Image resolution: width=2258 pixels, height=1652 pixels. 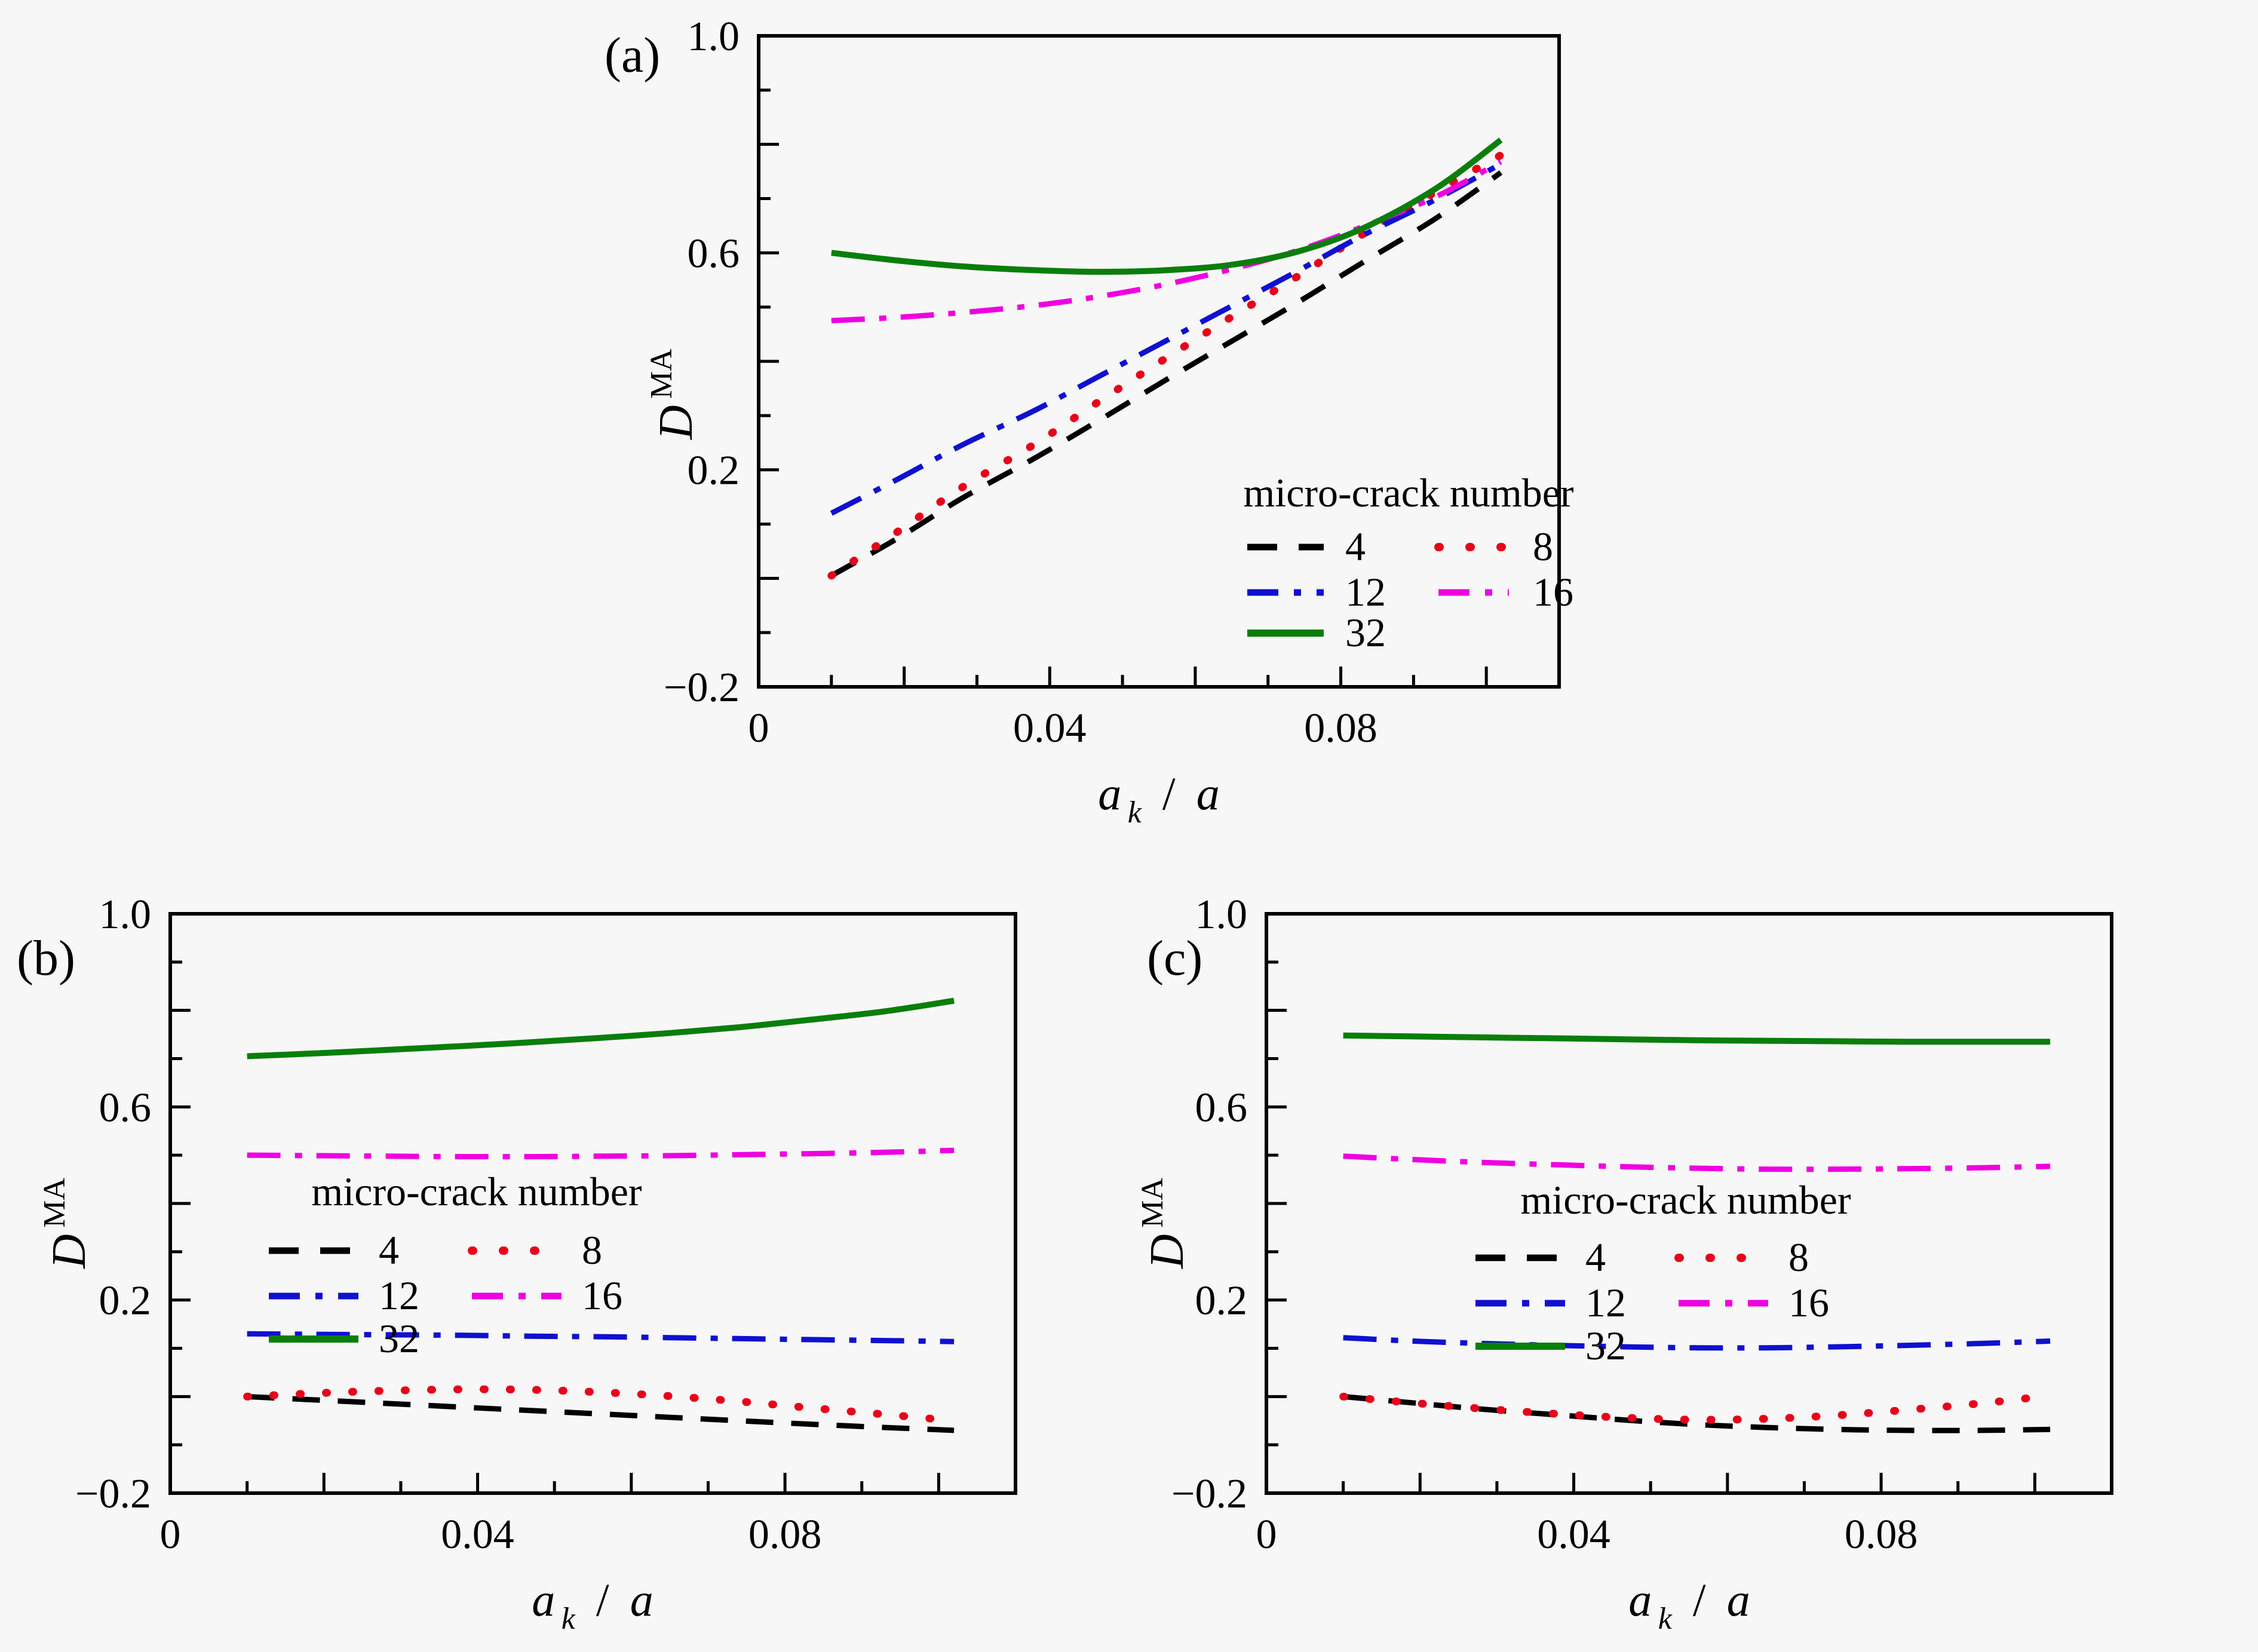 I want to click on panel-label: (a), so click(x=632, y=55).